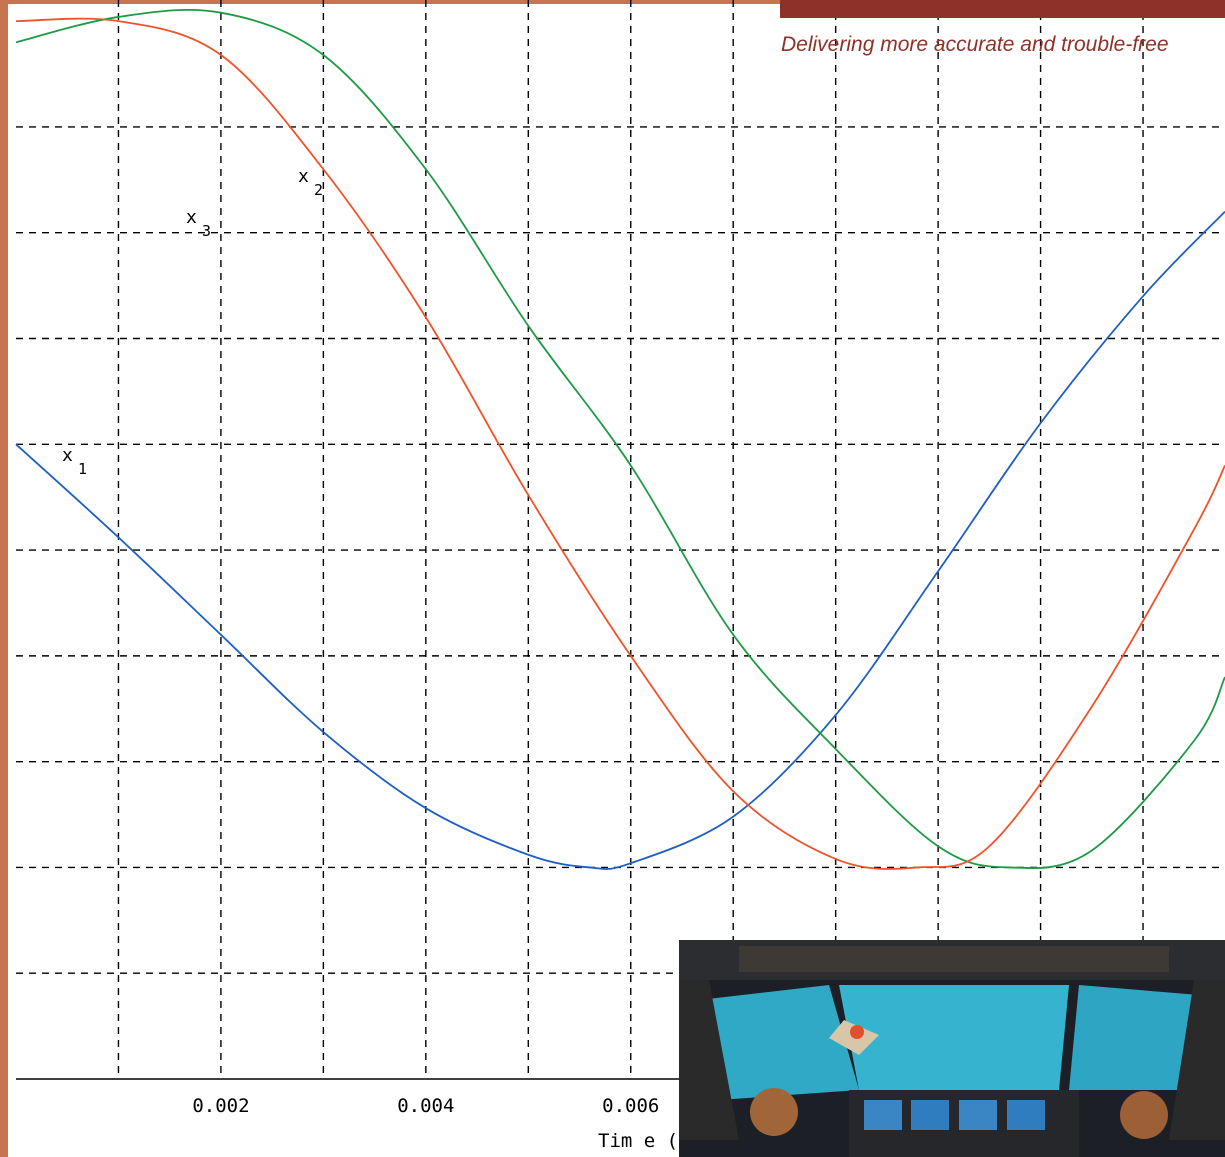 Image resolution: width=1225 pixels, height=1157 pixels. What do you see at coordinates (425, 1106) in the screenshot?
I see `x-tick-label: 0.004` at bounding box center [425, 1106].